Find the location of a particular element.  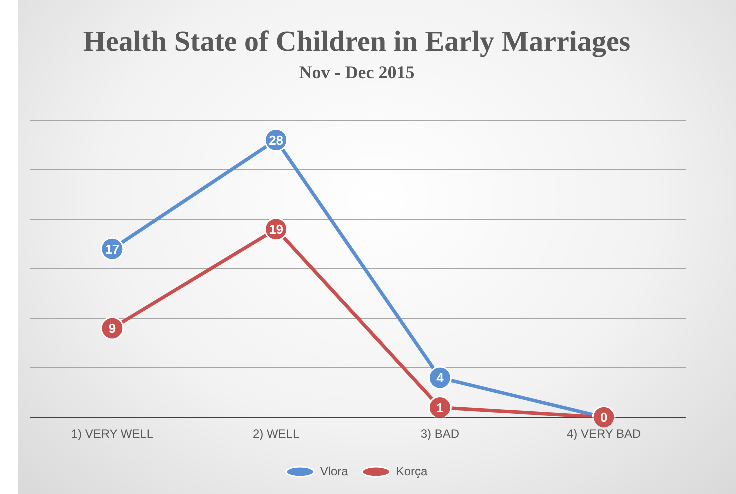

x-tick-label: 4) VERY BAD is located at coordinates (604, 434).